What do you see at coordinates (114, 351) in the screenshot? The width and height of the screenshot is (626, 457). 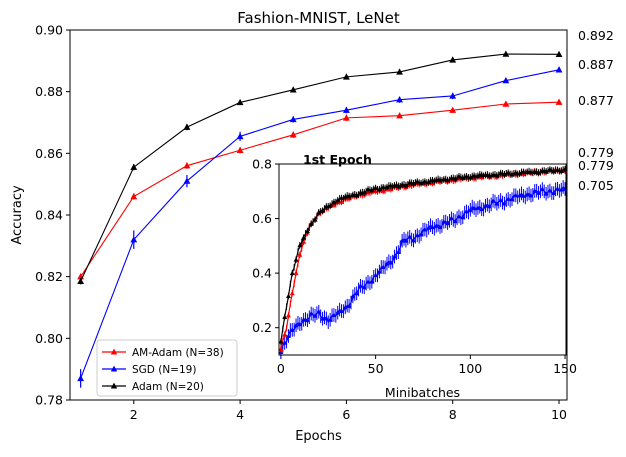 I see `legend-swatch-marker` at bounding box center [114, 351].